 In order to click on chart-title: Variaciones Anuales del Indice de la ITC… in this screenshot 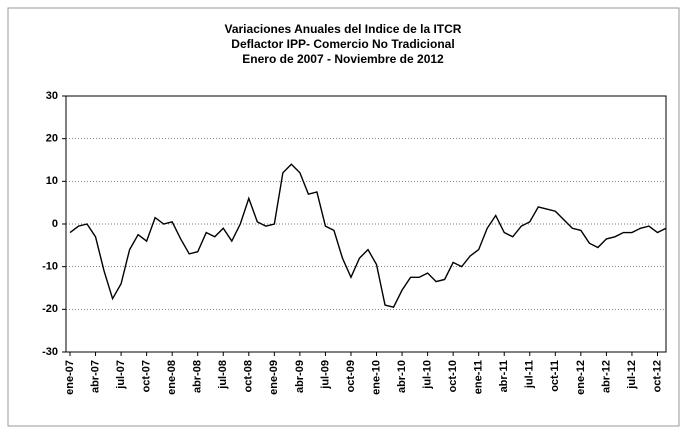, I will do `click(343, 29)`.